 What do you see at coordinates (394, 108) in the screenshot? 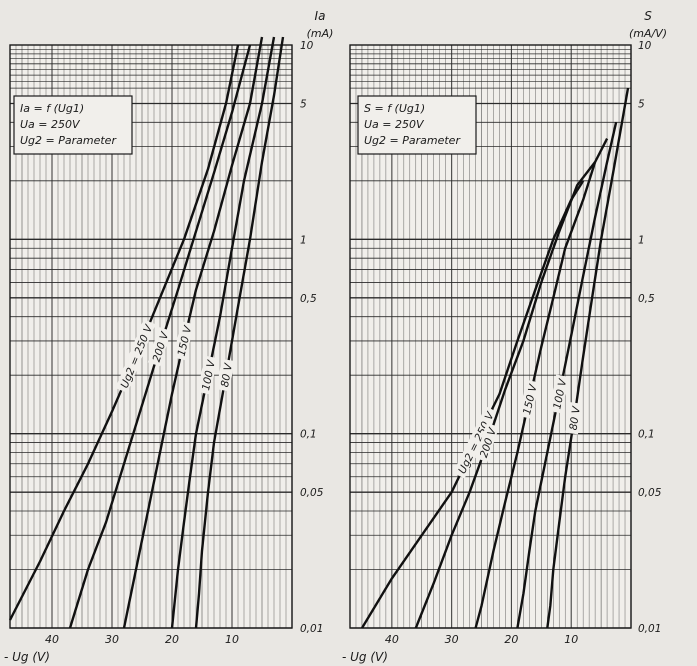
I see `legend-line-1: S = f (Ug1)` at bounding box center [394, 108].